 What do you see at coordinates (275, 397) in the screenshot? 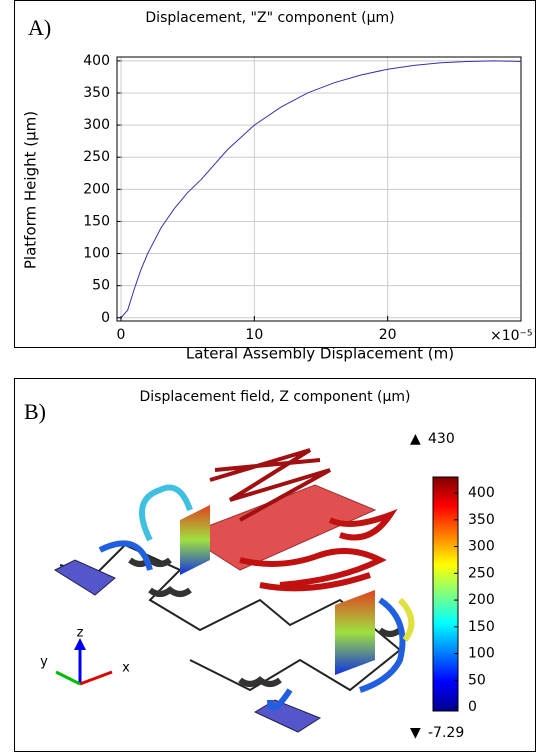
I see `figure-title: Displacement field, Z component (µm)` at bounding box center [275, 397].